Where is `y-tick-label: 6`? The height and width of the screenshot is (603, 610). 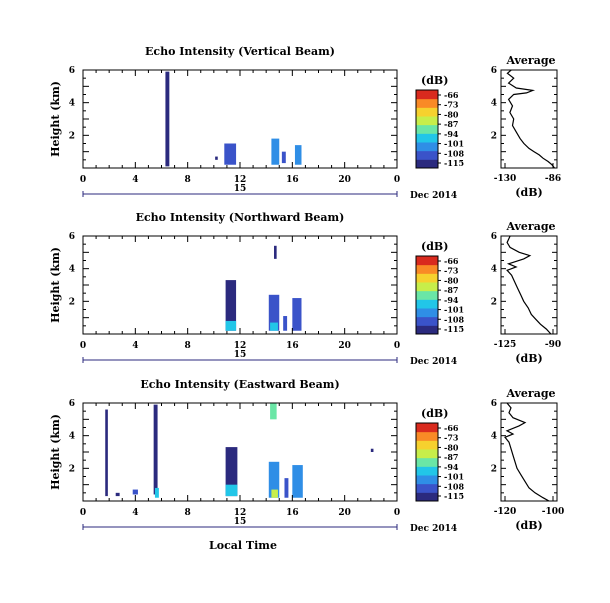 y-tick-label: 6 is located at coordinates (72, 404).